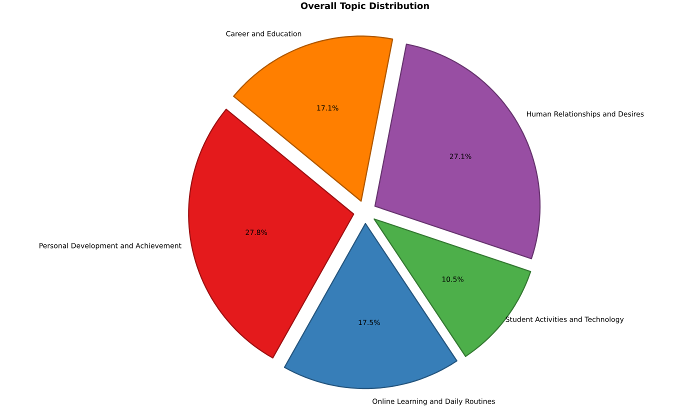 The image size is (685, 412). What do you see at coordinates (364, 6) in the screenshot?
I see `chart-title: Overall Topic Distribution` at bounding box center [364, 6].